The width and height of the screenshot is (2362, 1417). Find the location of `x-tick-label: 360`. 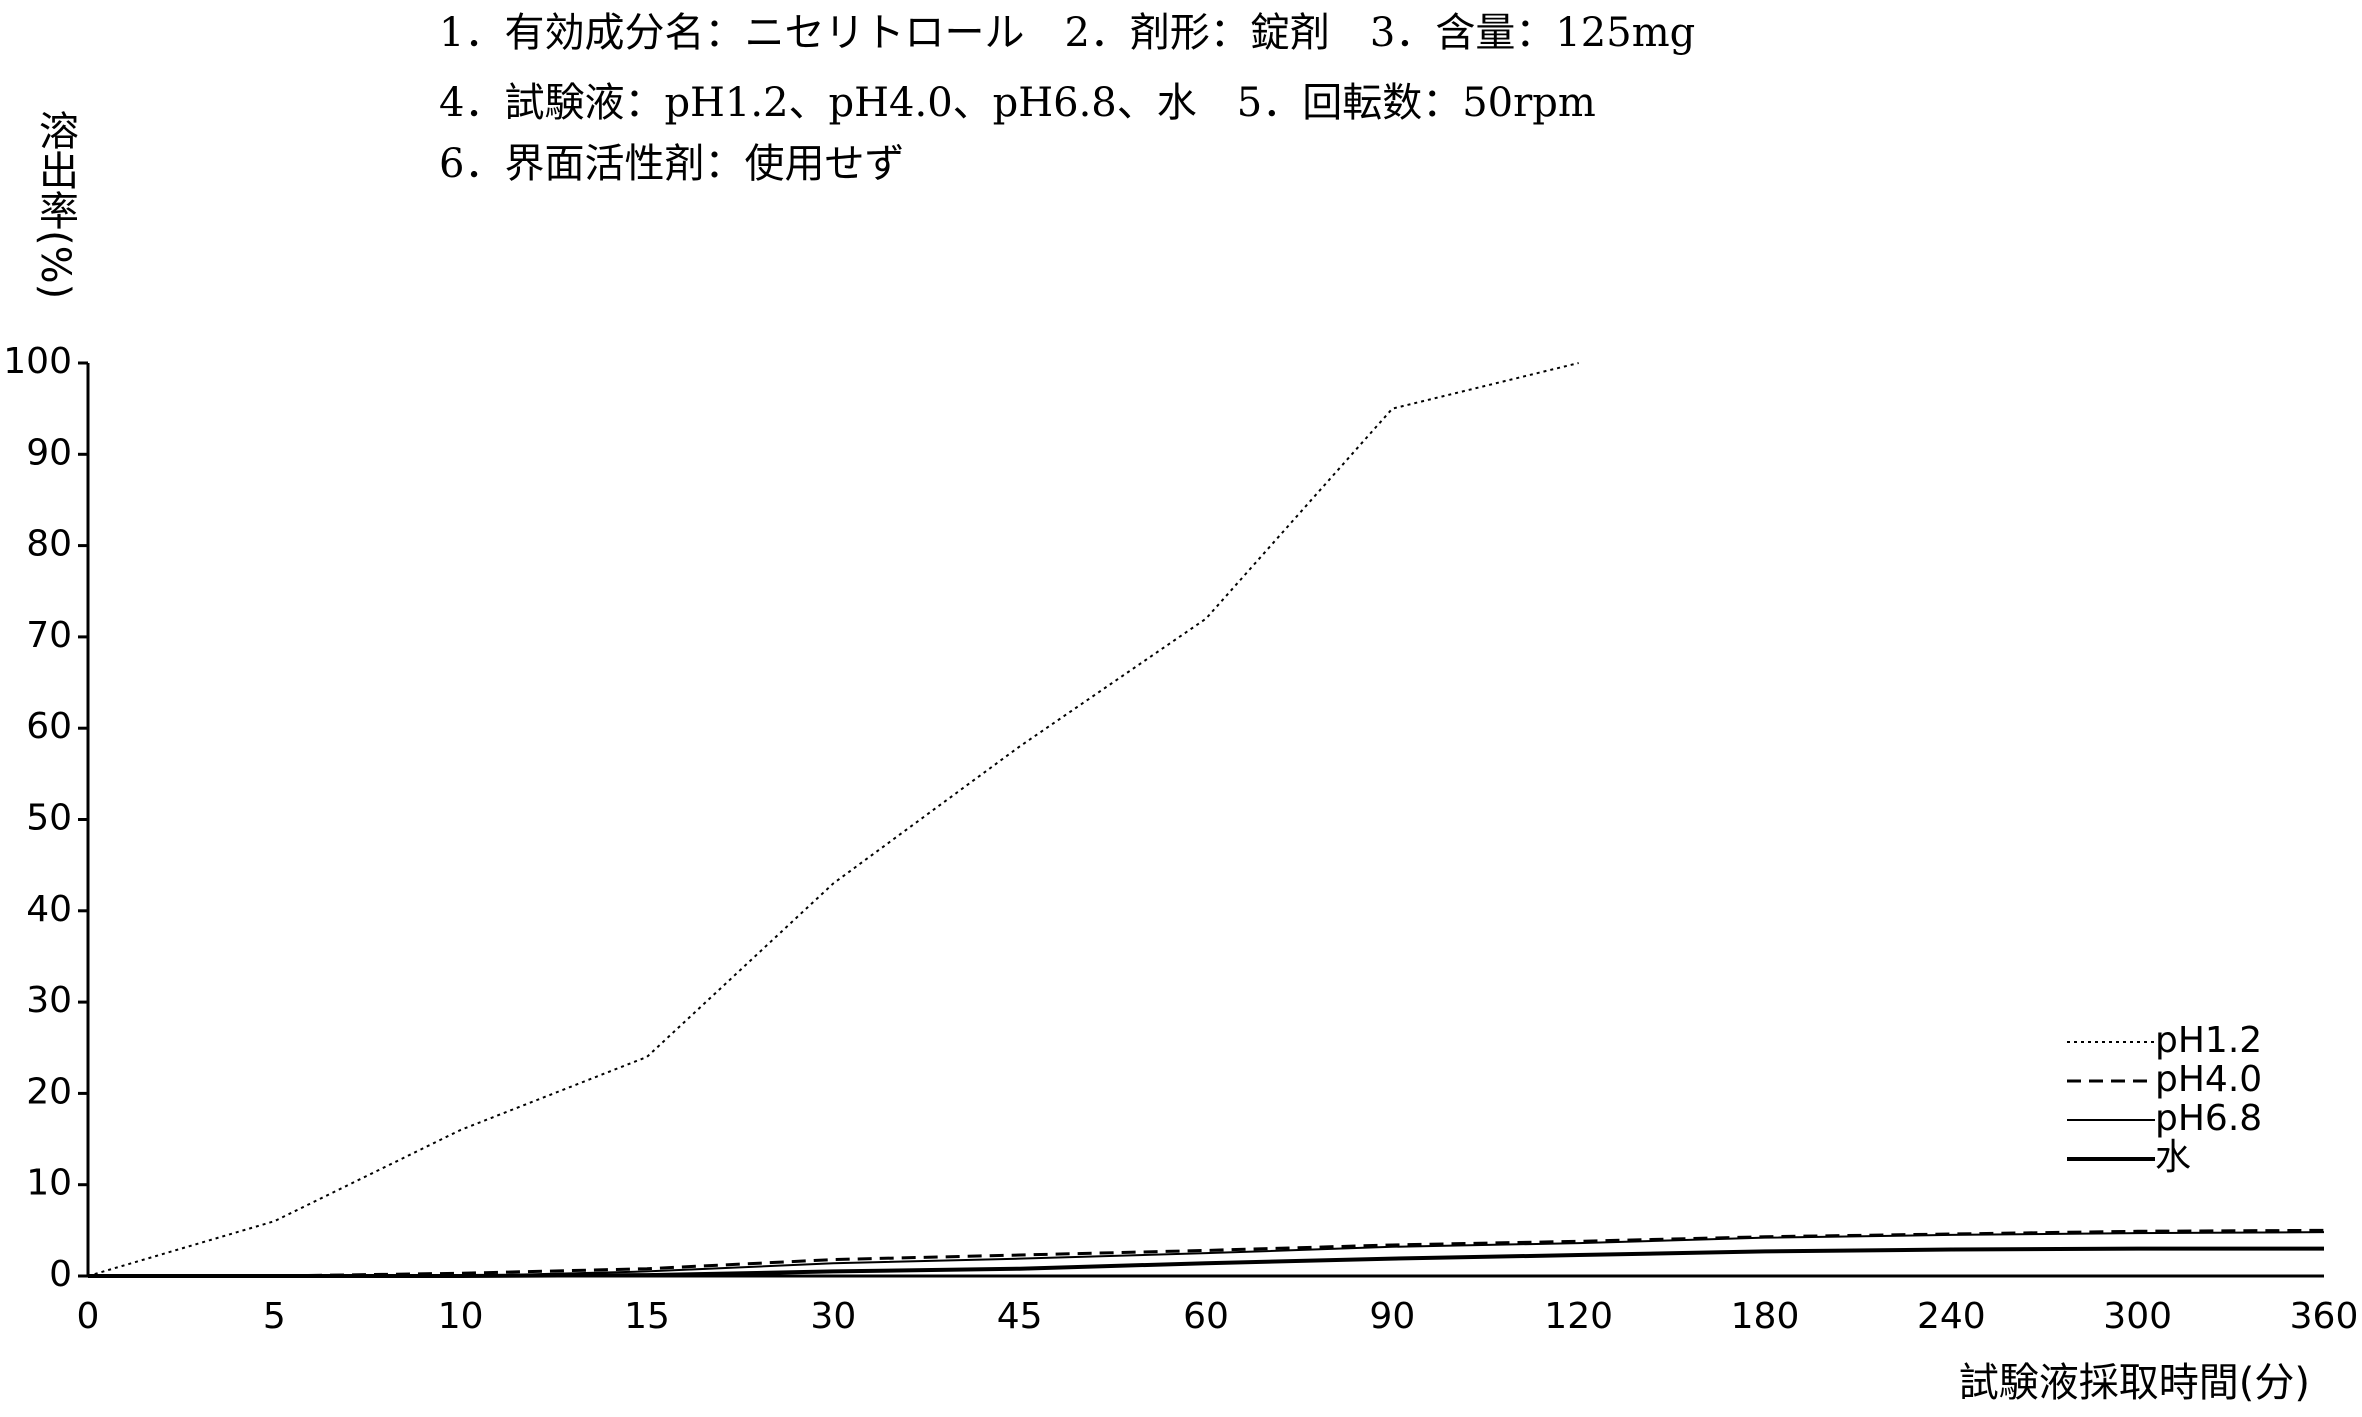

x-tick-label: 360 is located at coordinates (2324, 1316).